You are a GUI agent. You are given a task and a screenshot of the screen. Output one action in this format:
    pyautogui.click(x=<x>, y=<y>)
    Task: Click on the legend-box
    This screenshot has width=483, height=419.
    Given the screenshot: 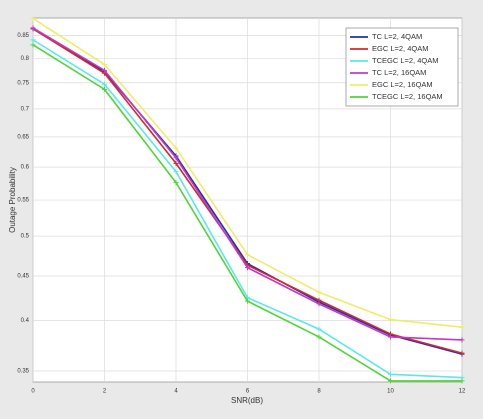 What is the action you would take?
    pyautogui.click(x=402, y=67)
    